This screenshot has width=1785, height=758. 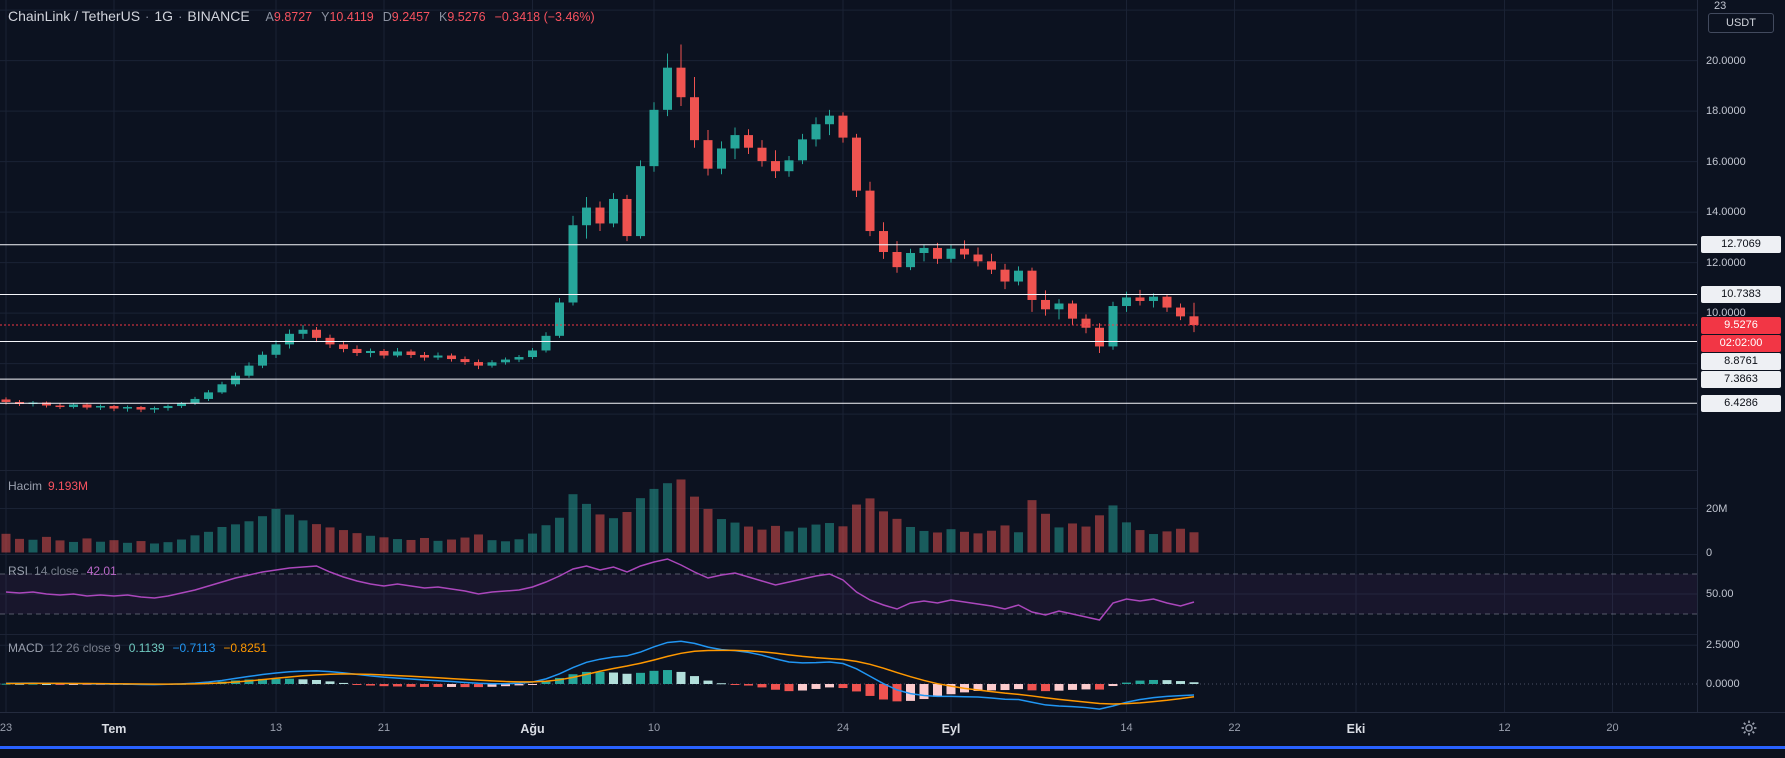 What do you see at coordinates (194, 648) in the screenshot?
I see `macd-line-value: −0.7113` at bounding box center [194, 648].